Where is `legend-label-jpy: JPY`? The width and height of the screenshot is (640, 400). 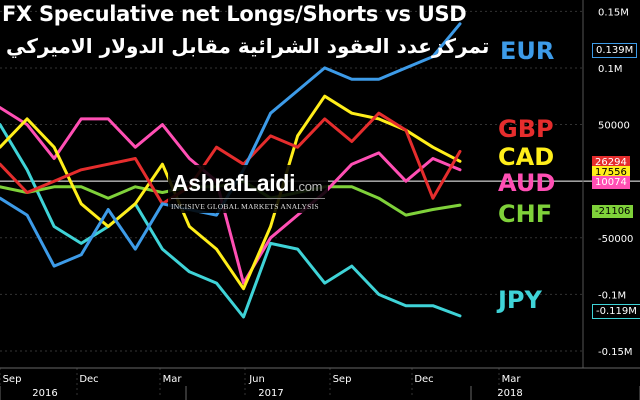 legend-label-jpy: JPY is located at coordinates (520, 300).